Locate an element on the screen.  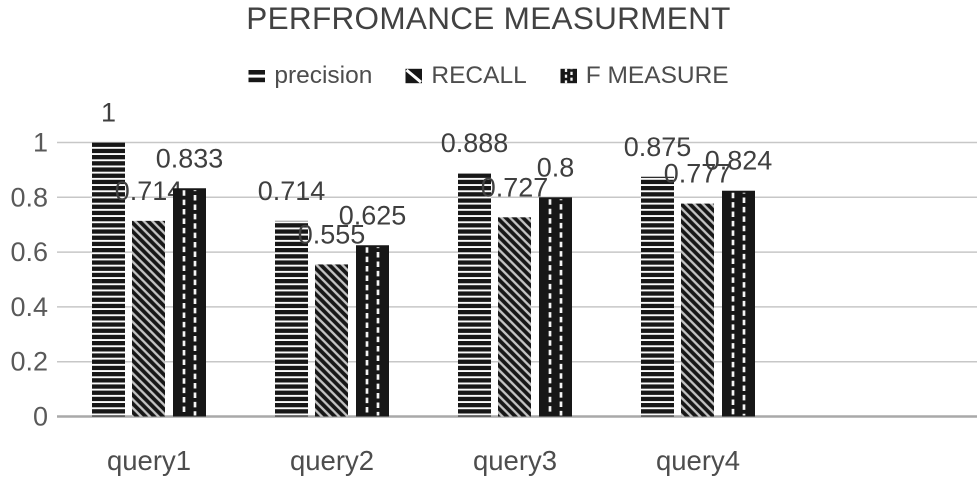
legend-item-precision: precision is located at coordinates (310, 76).